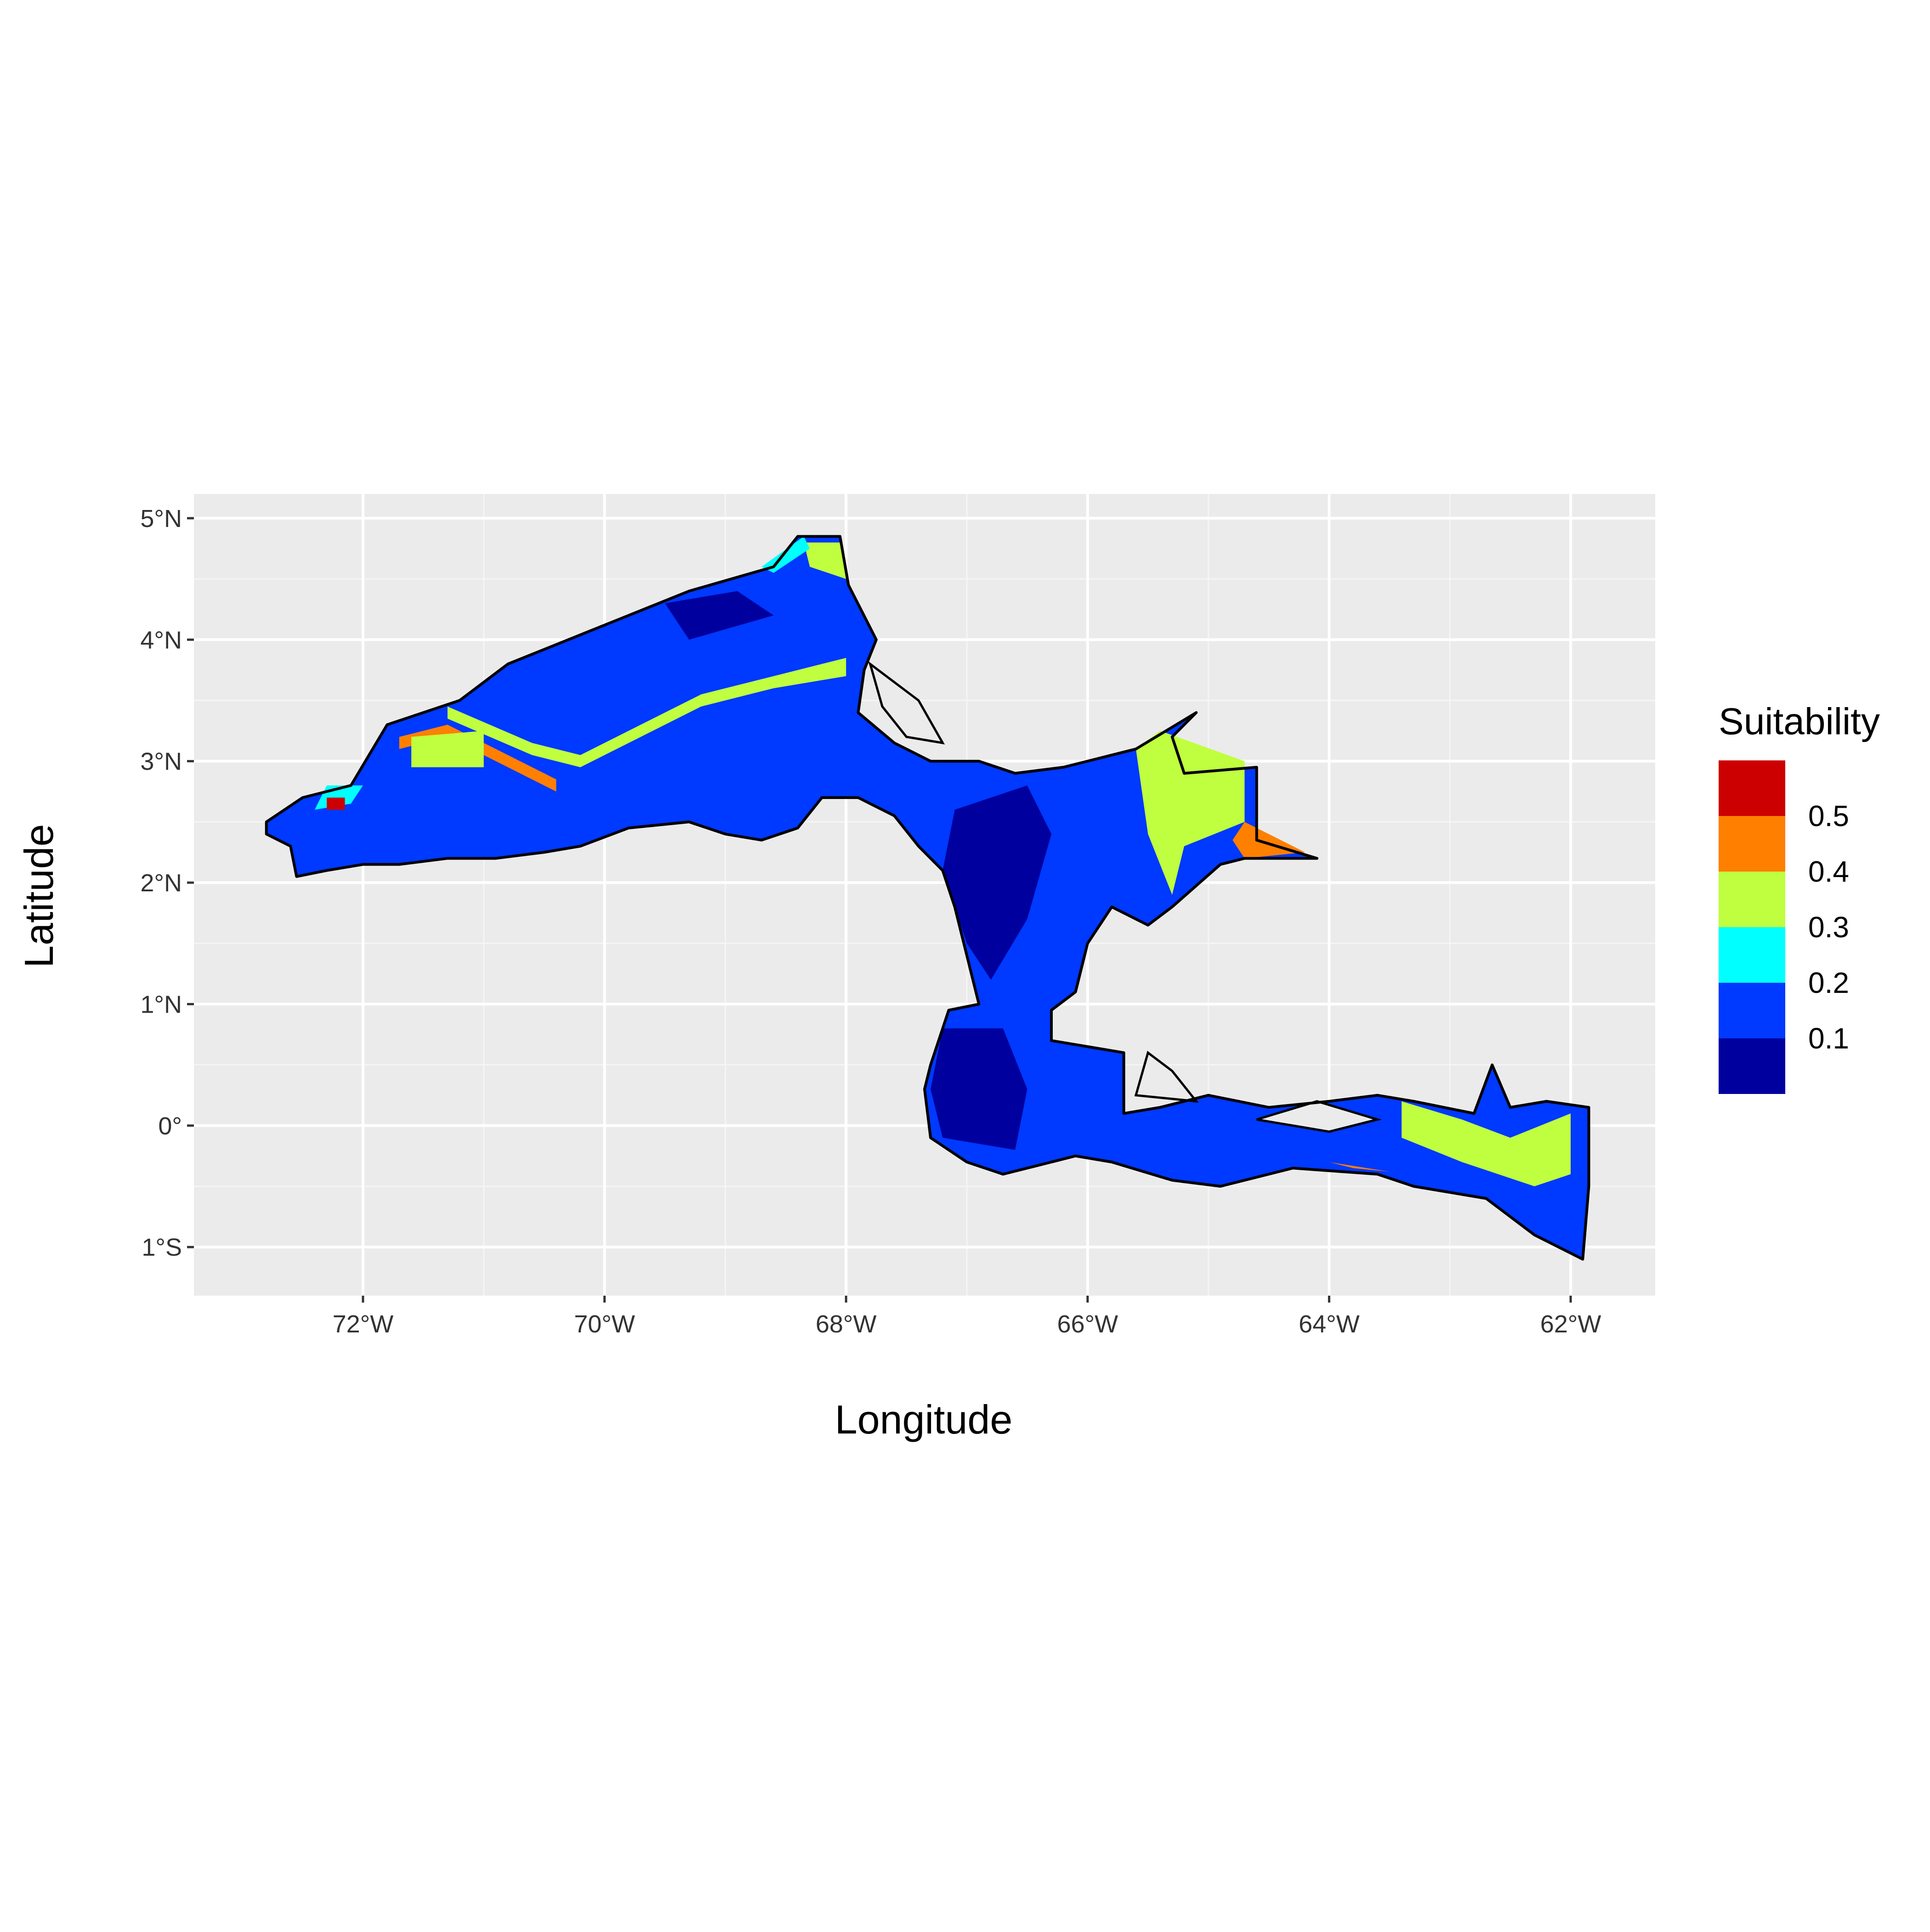  What do you see at coordinates (448, 749) in the screenshot?
I see `raster-region-cyan-block-west` at bounding box center [448, 749].